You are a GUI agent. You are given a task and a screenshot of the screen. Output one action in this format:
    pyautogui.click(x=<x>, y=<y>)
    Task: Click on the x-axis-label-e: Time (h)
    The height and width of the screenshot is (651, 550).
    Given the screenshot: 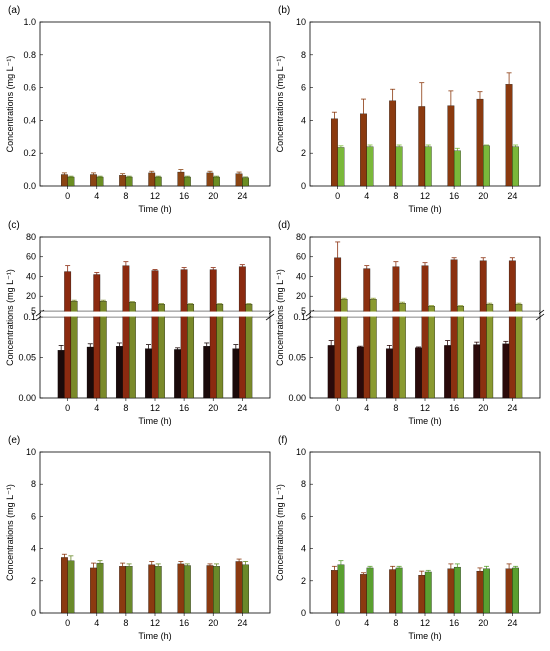 What is the action you would take?
    pyautogui.click(x=154, y=636)
    